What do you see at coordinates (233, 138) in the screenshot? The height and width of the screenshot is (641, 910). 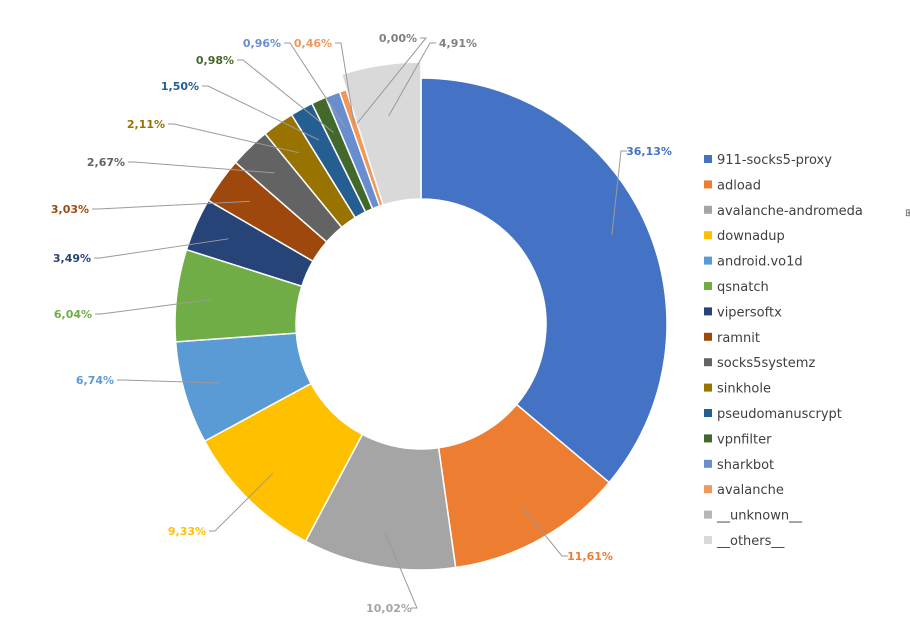 I see `leader-line-sinkhole` at bounding box center [233, 138].